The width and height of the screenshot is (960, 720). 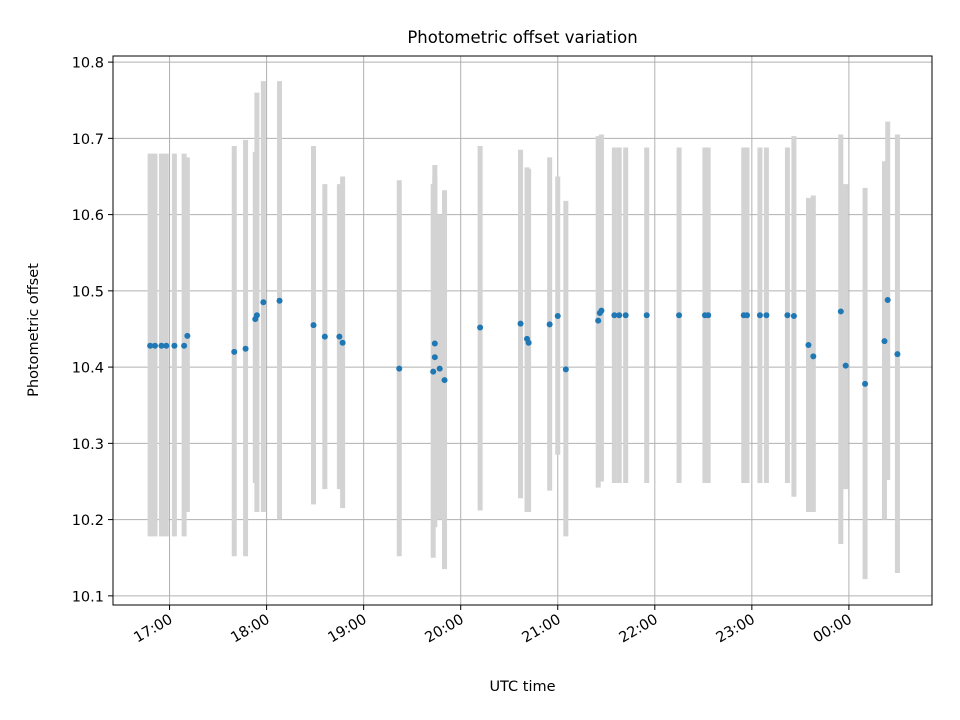 I want to click on y-tick-label: 10.7, so click(x=88, y=140).